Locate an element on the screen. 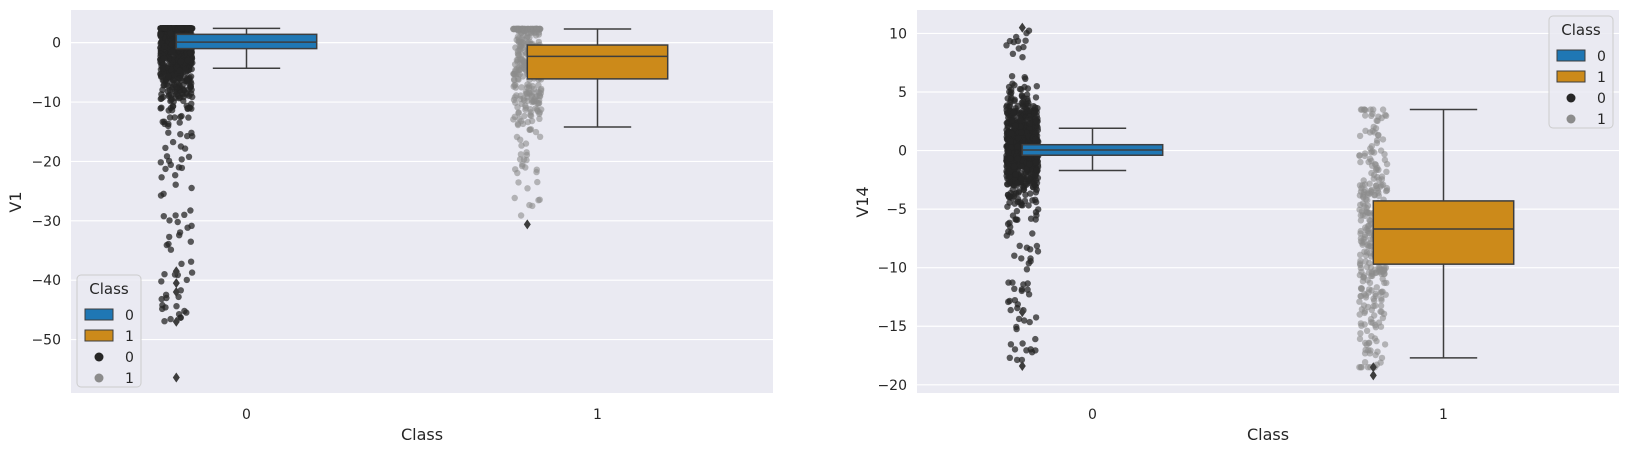 The width and height of the screenshot is (1629, 456). right-legend-swatch is located at coordinates (1571, 76).